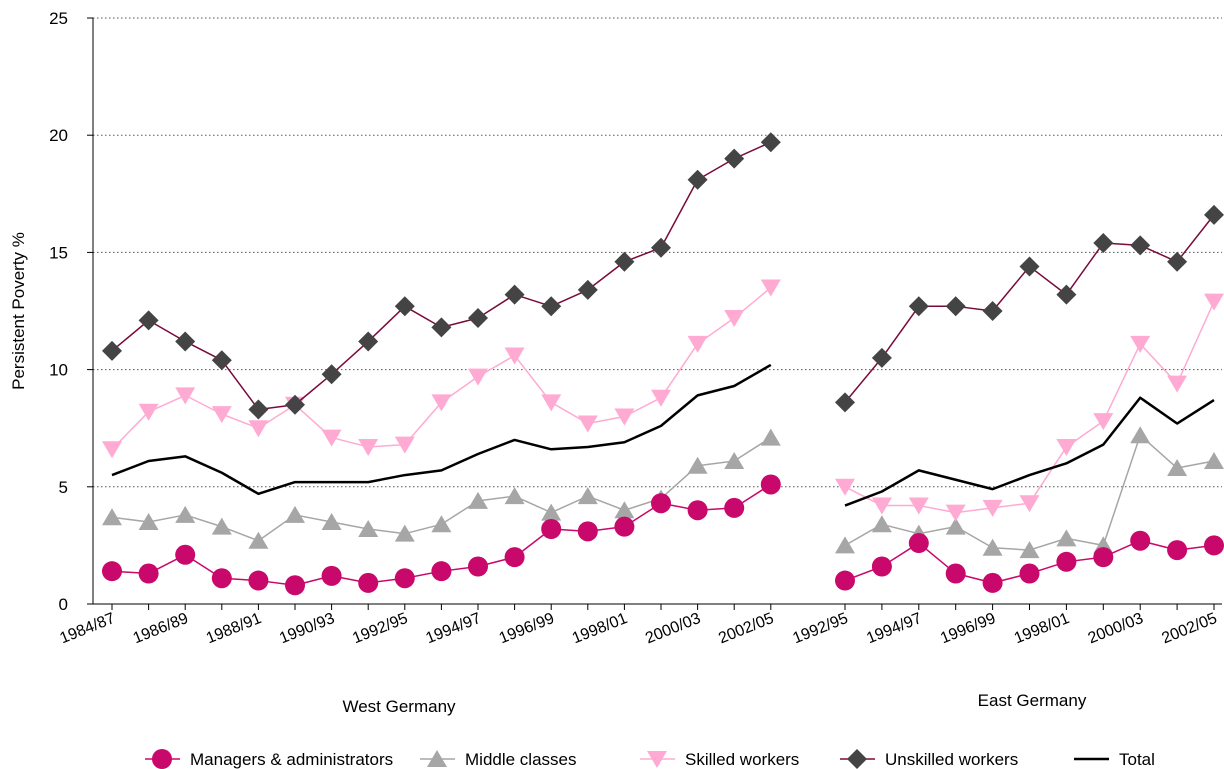 The image size is (1224, 769). Describe the element at coordinates (58, 252) in the screenshot. I see `y-tick-label: 15` at that location.